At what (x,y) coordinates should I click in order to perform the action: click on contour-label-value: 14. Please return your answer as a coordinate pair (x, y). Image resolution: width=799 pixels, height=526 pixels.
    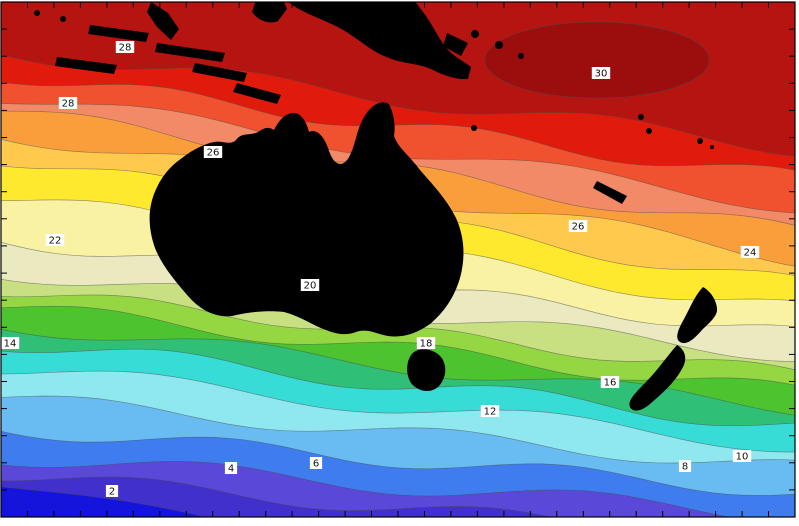
    Looking at the image, I should click on (10, 344).